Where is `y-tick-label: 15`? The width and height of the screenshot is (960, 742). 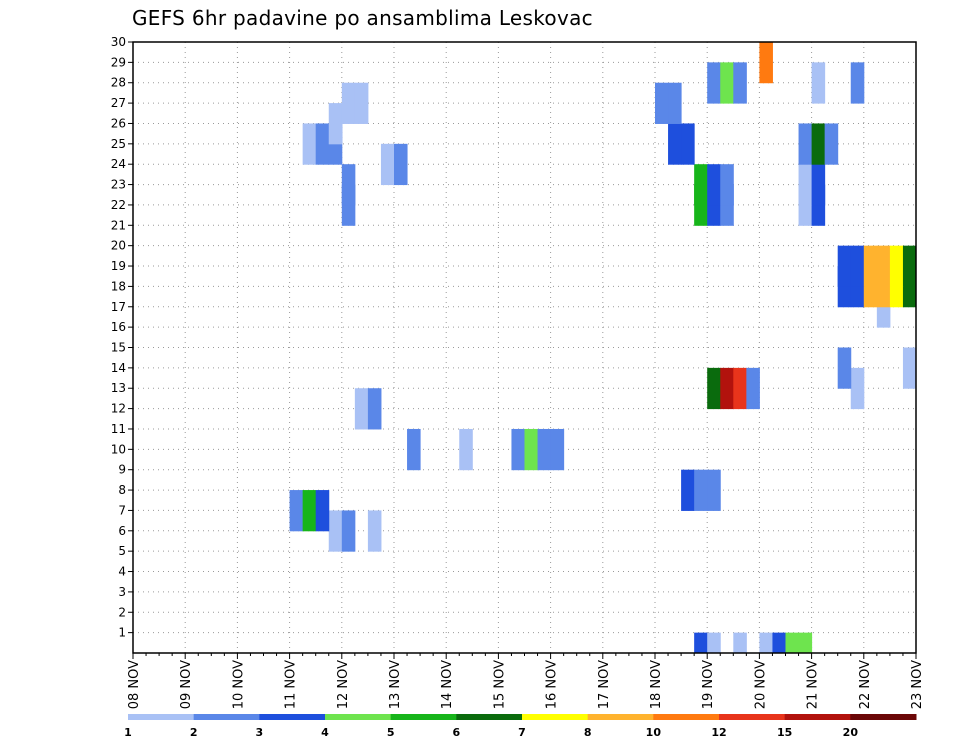 y-tick-label: 15 is located at coordinates (118, 348).